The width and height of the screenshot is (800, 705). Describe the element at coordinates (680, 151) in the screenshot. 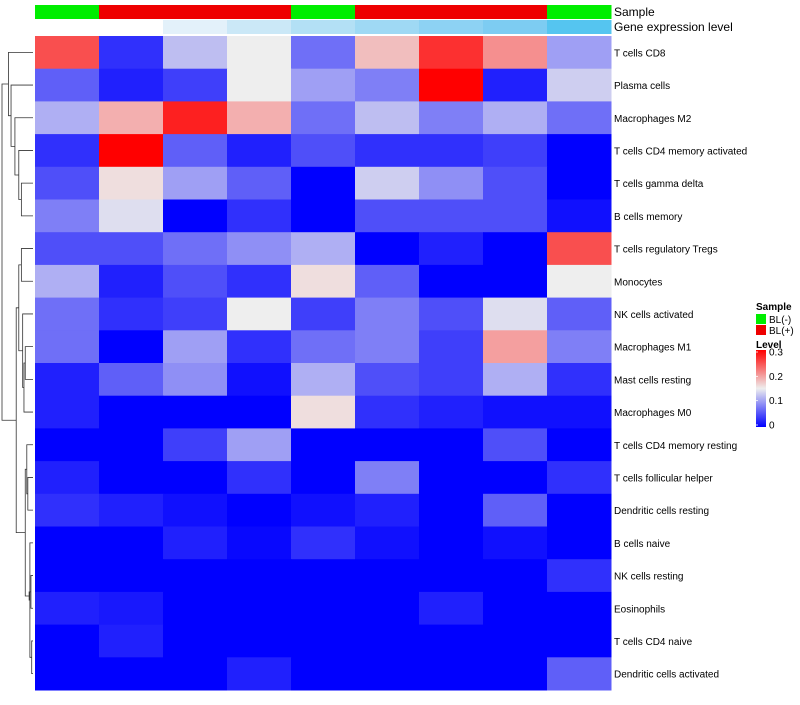

I see `row-label-t-cells-cd4-memory-activated: T cells CD4 memory activated` at that location.